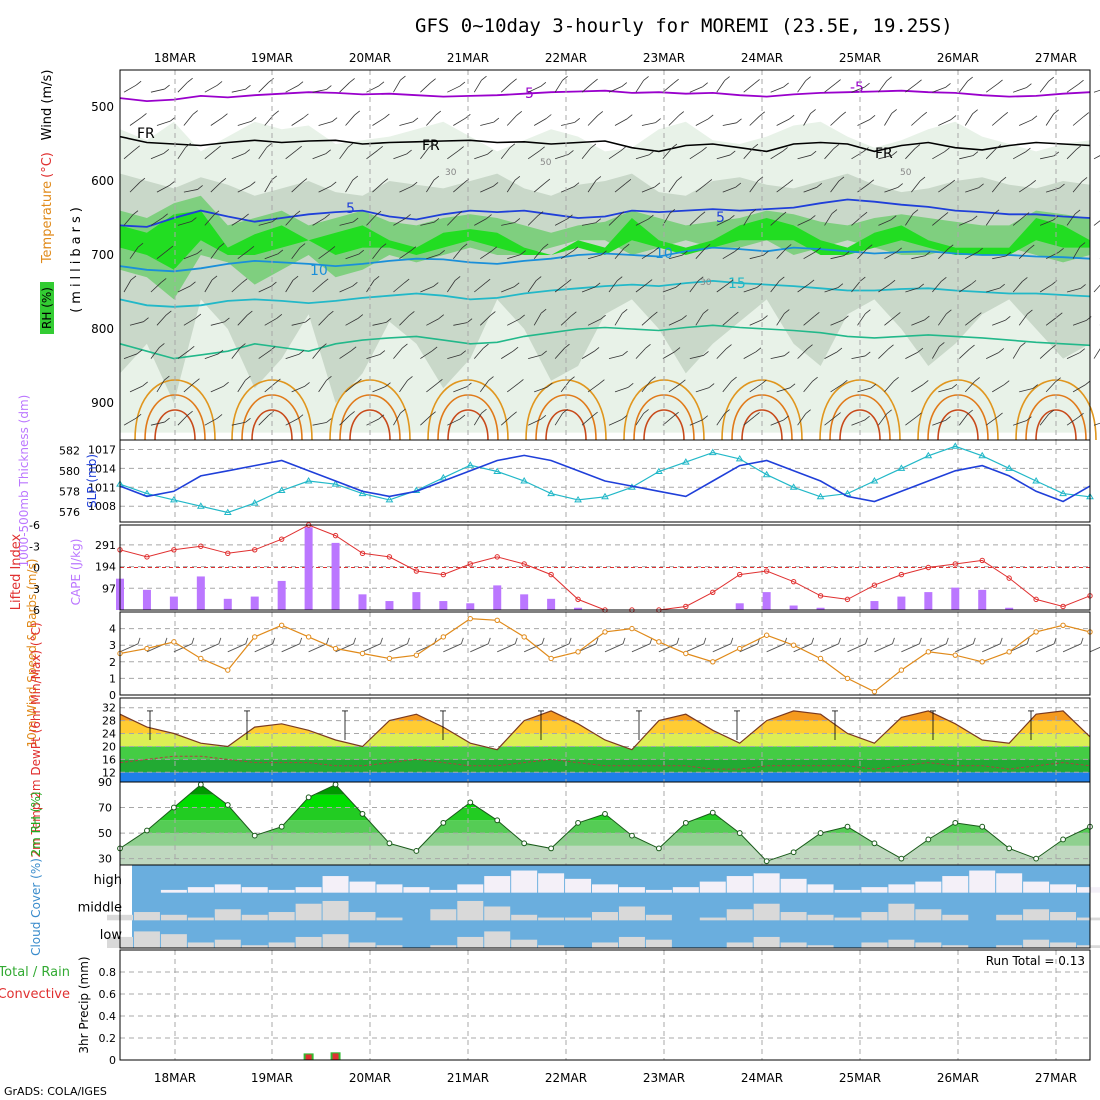 This screenshot has width=1100, height=1100. Describe the element at coordinates (108, 994) in the screenshot. I see `precip-tick-label: 0.6` at that location.